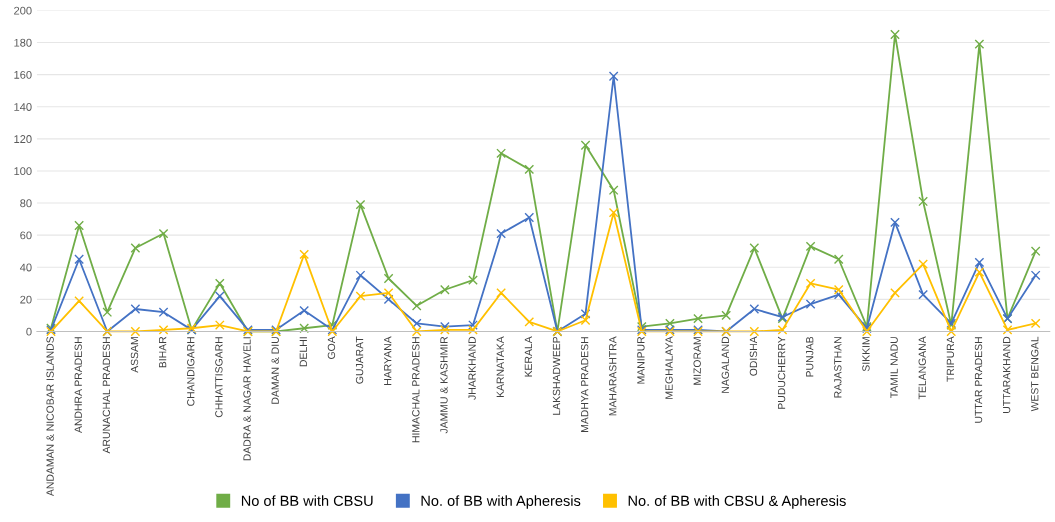 This screenshot has height=522, width=1055. What do you see at coordinates (26, 203) in the screenshot?
I see `y-tick-label: 80` at bounding box center [26, 203].